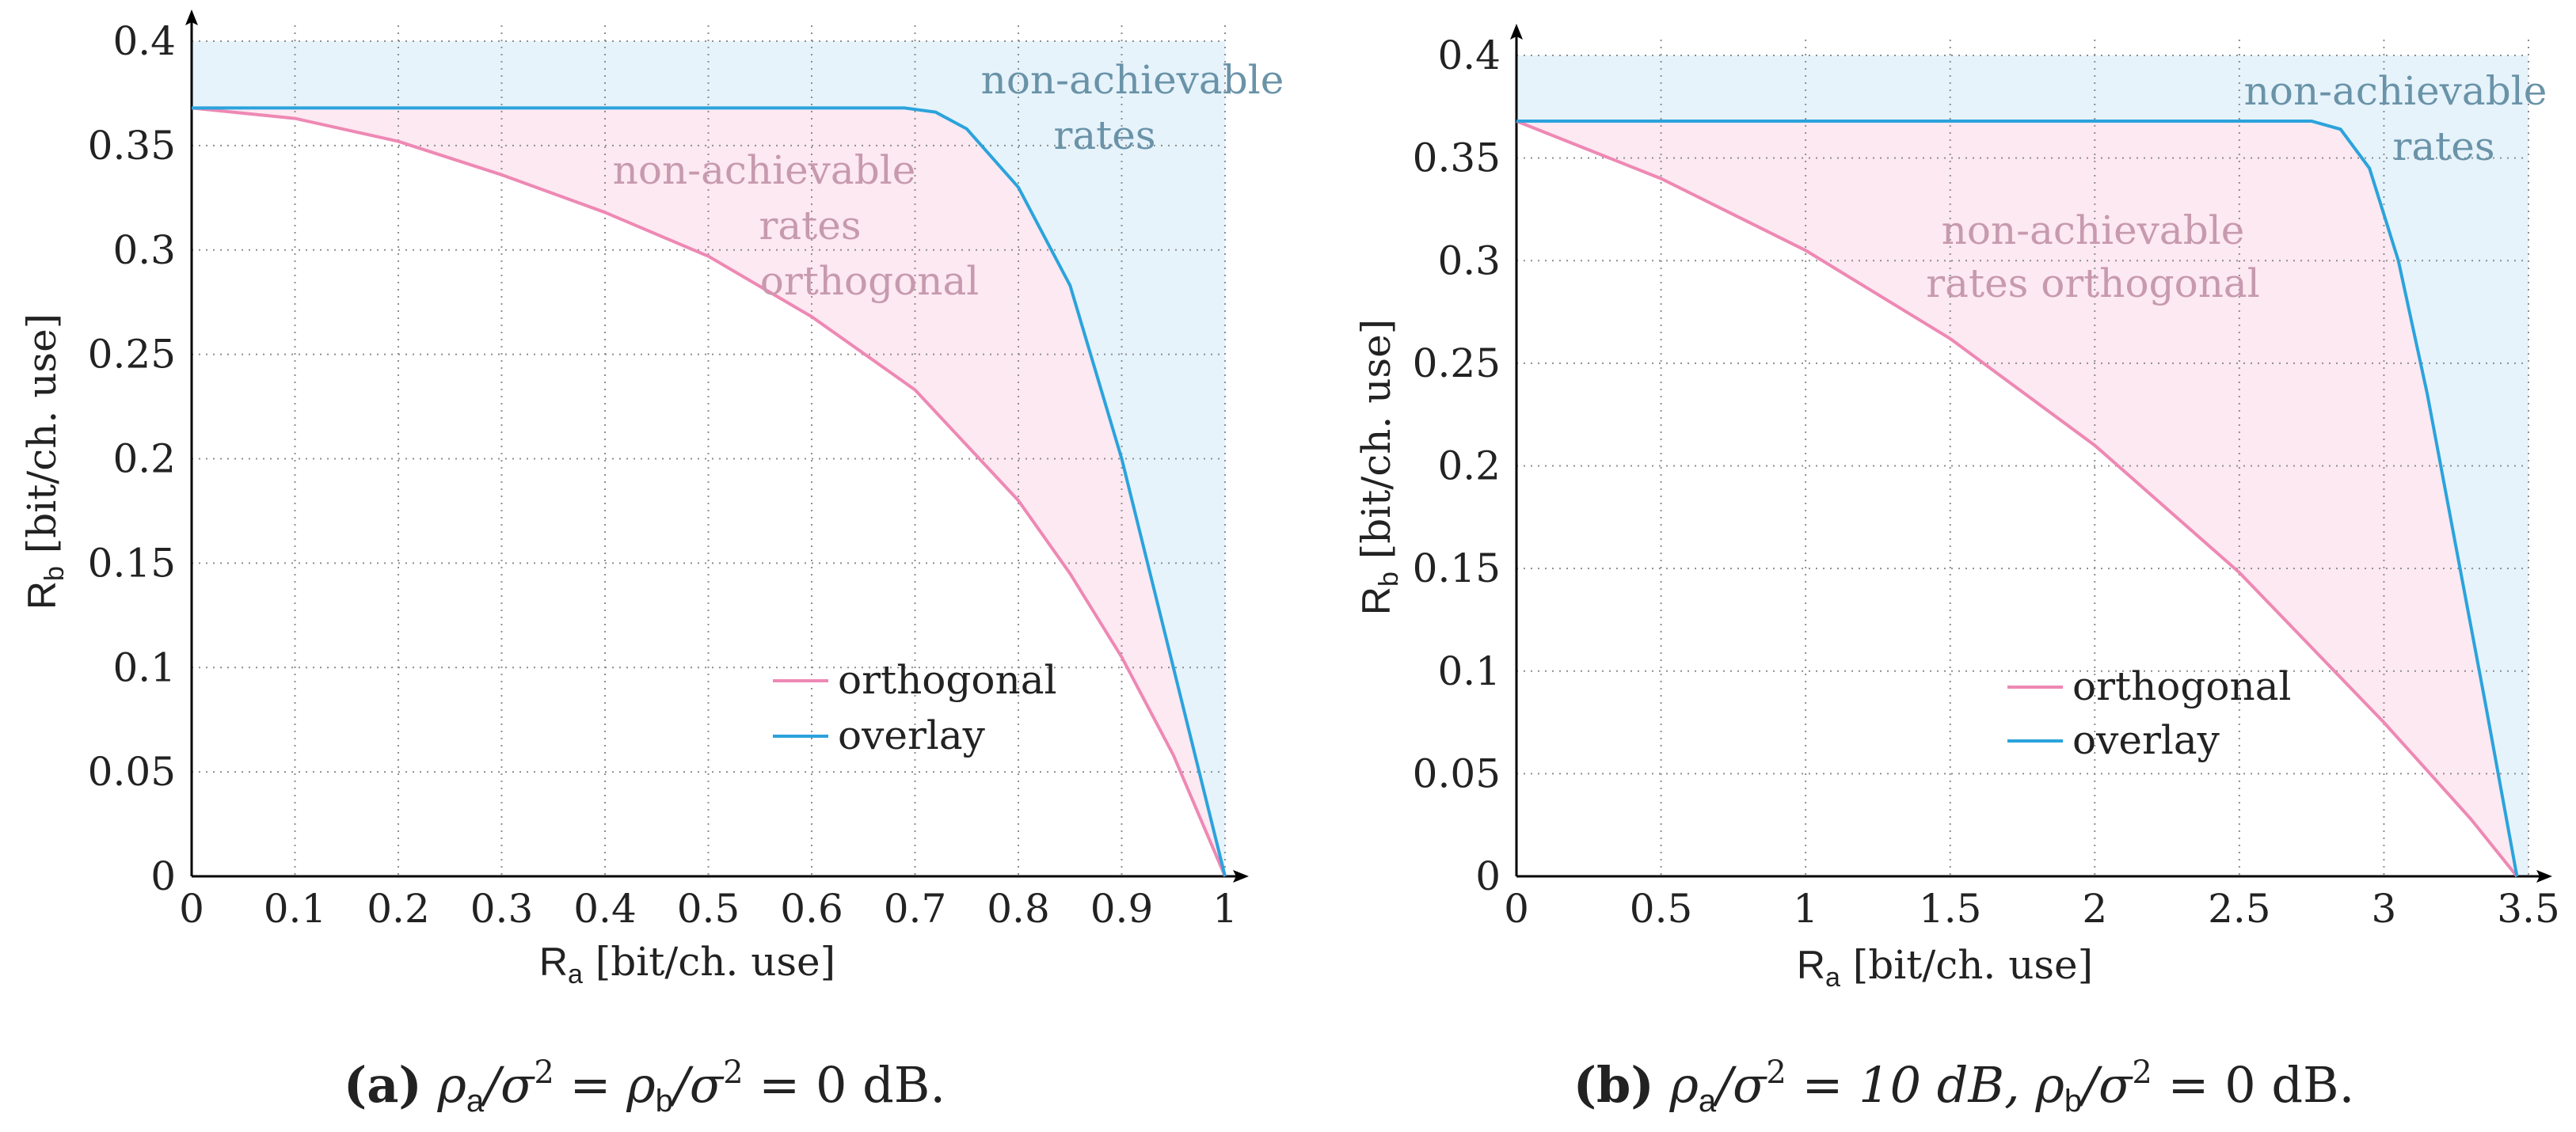  Describe the element at coordinates (605, 909) in the screenshot. I see `x-tick-label: 0.4` at that location.